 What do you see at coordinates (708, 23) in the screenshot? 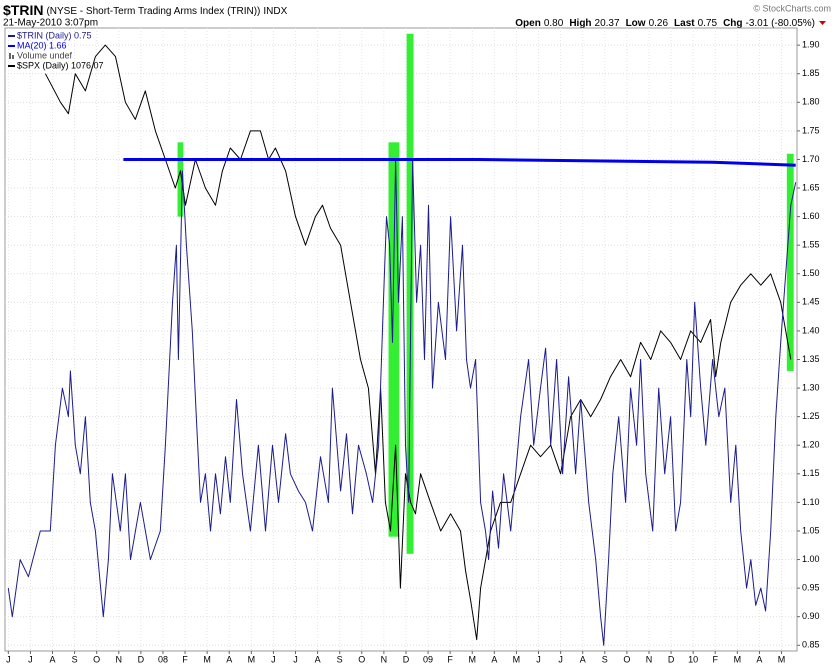
I see `quote-value: 0.75` at bounding box center [708, 23].